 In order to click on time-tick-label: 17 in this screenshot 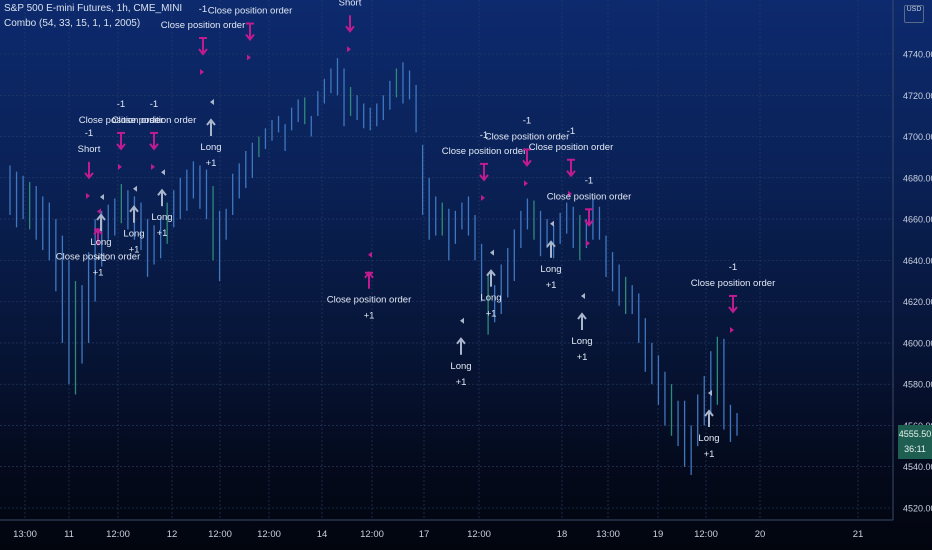, I will do `click(424, 534)`.